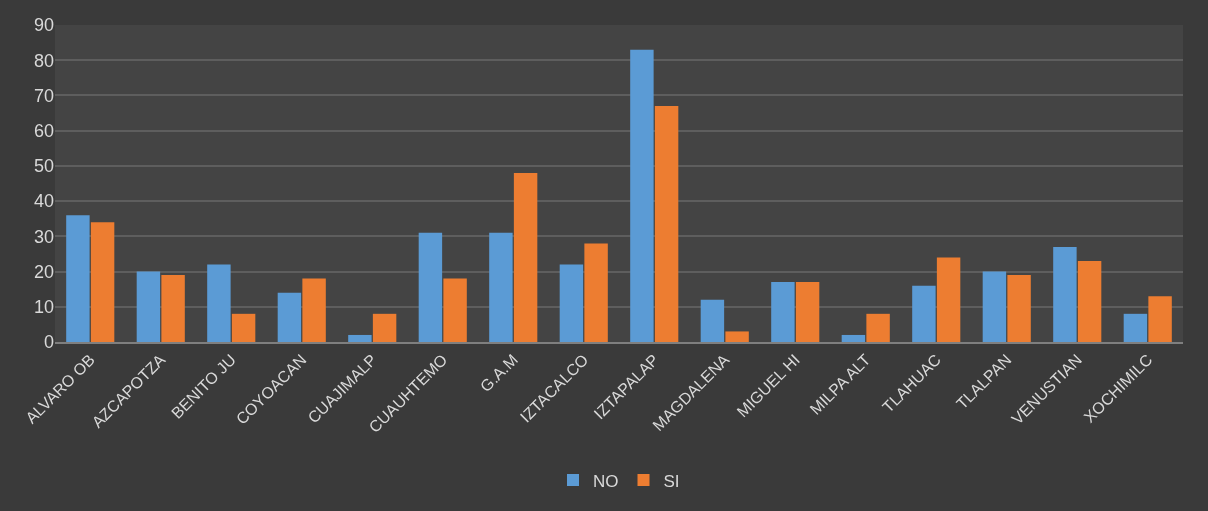 This screenshot has height=511, width=1208. I want to click on y-tick-label: 20, so click(43, 271).